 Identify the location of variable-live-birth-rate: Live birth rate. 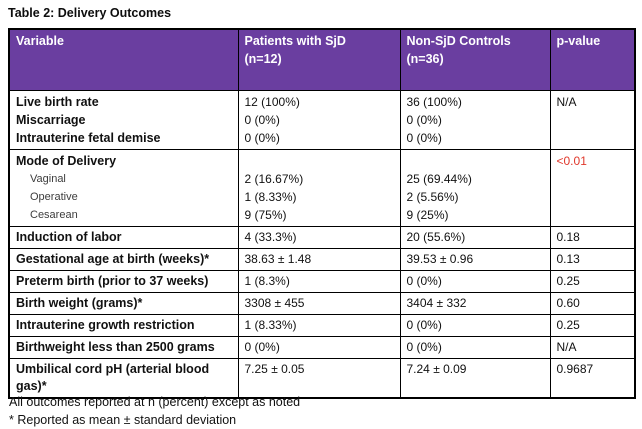
(57, 102).